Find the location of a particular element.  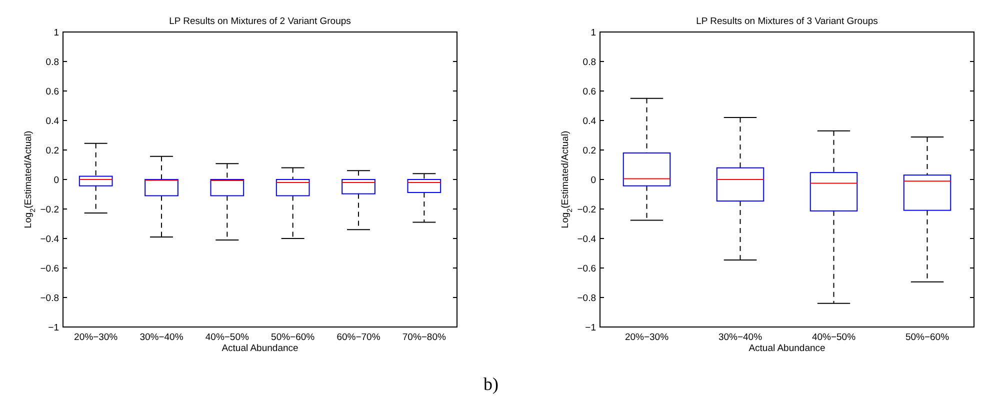

chart-title: LP Results on Mixtures of 3 Variant Groups is located at coordinates (787, 21).